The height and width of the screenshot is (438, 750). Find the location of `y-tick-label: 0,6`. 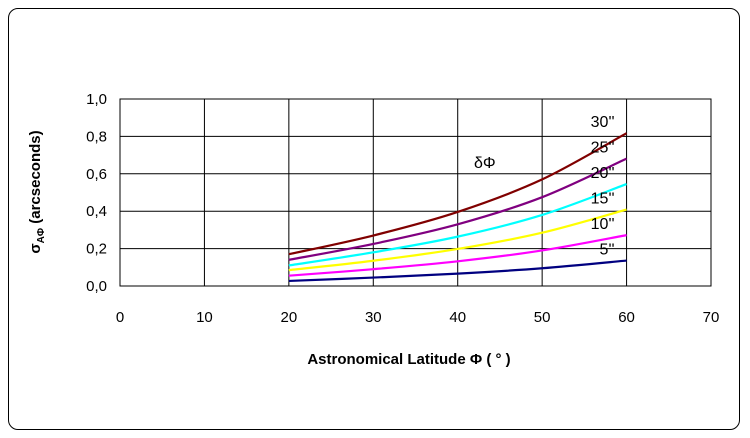

y-tick-label: 0,6 is located at coordinates (96, 174).